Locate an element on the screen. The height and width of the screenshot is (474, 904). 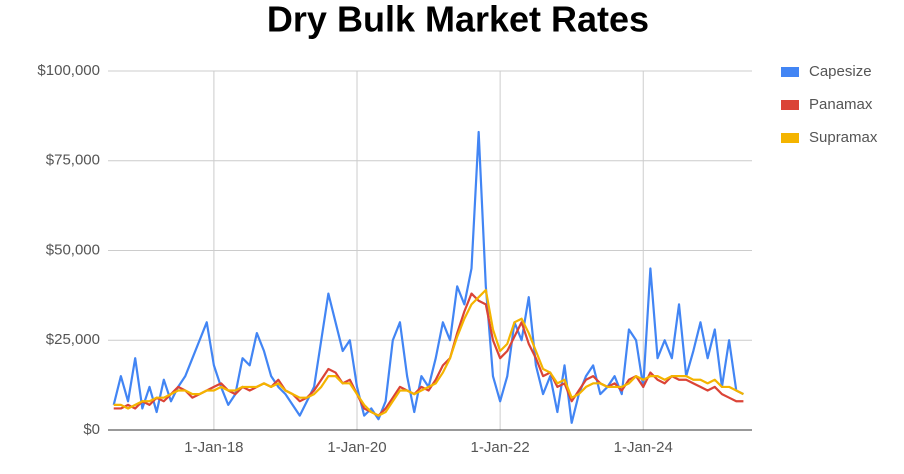
x-tick-label: 1-Jan-18 is located at coordinates (213, 447).